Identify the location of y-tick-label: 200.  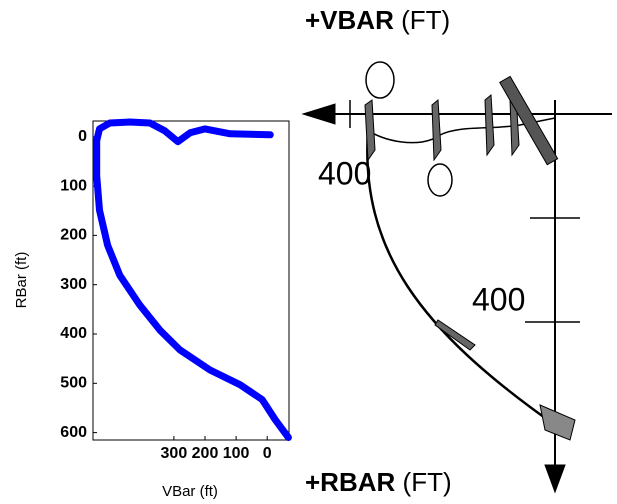
(73, 235).